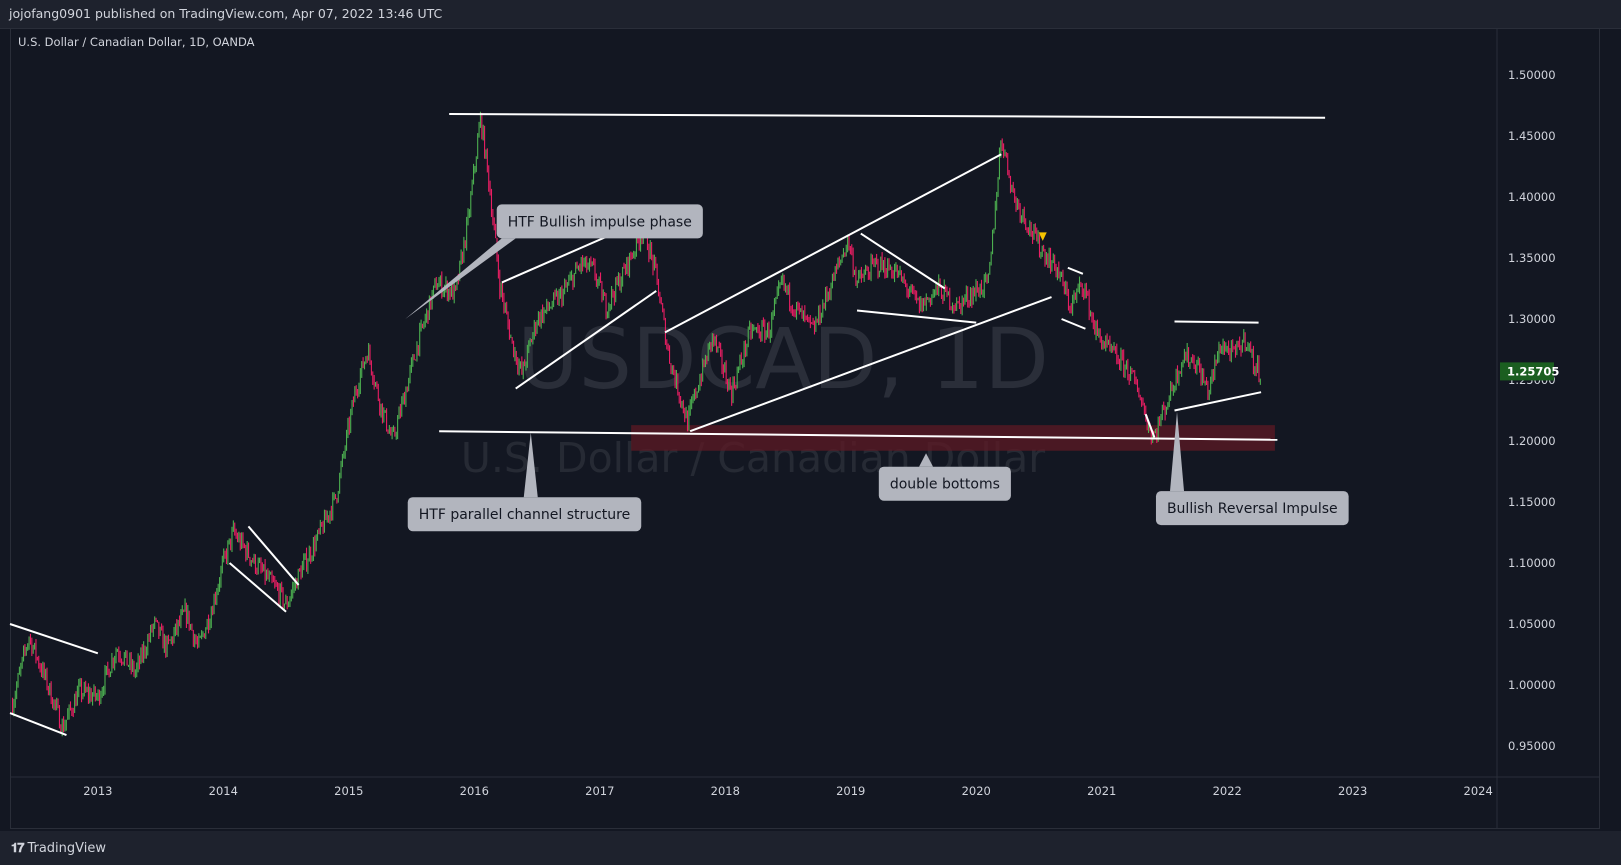 This screenshot has width=1621, height=865. I want to click on y-tick-label: 1.45000, so click(1532, 136).